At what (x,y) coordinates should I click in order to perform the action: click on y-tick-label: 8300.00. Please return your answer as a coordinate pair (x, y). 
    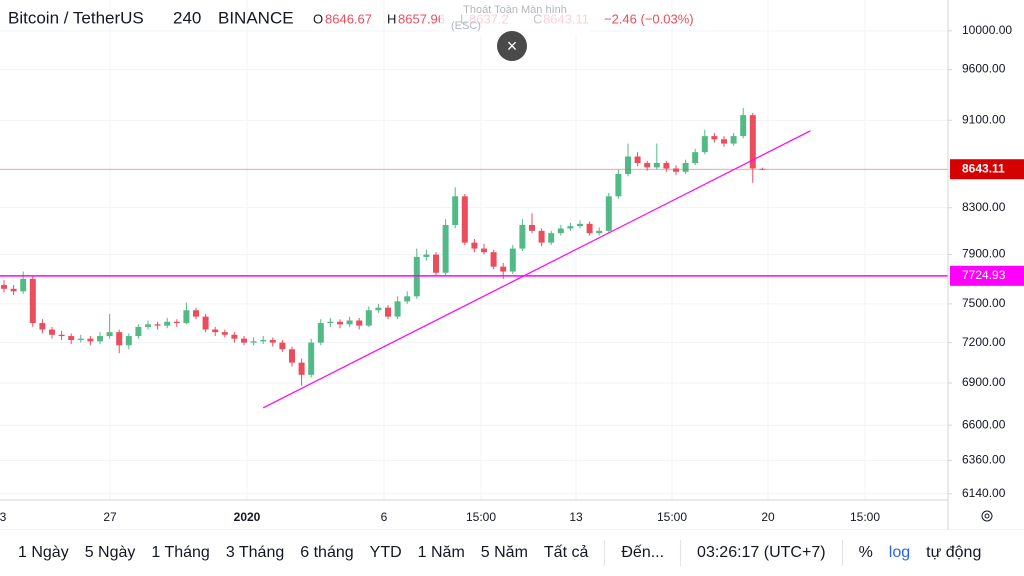
    Looking at the image, I should click on (984, 207).